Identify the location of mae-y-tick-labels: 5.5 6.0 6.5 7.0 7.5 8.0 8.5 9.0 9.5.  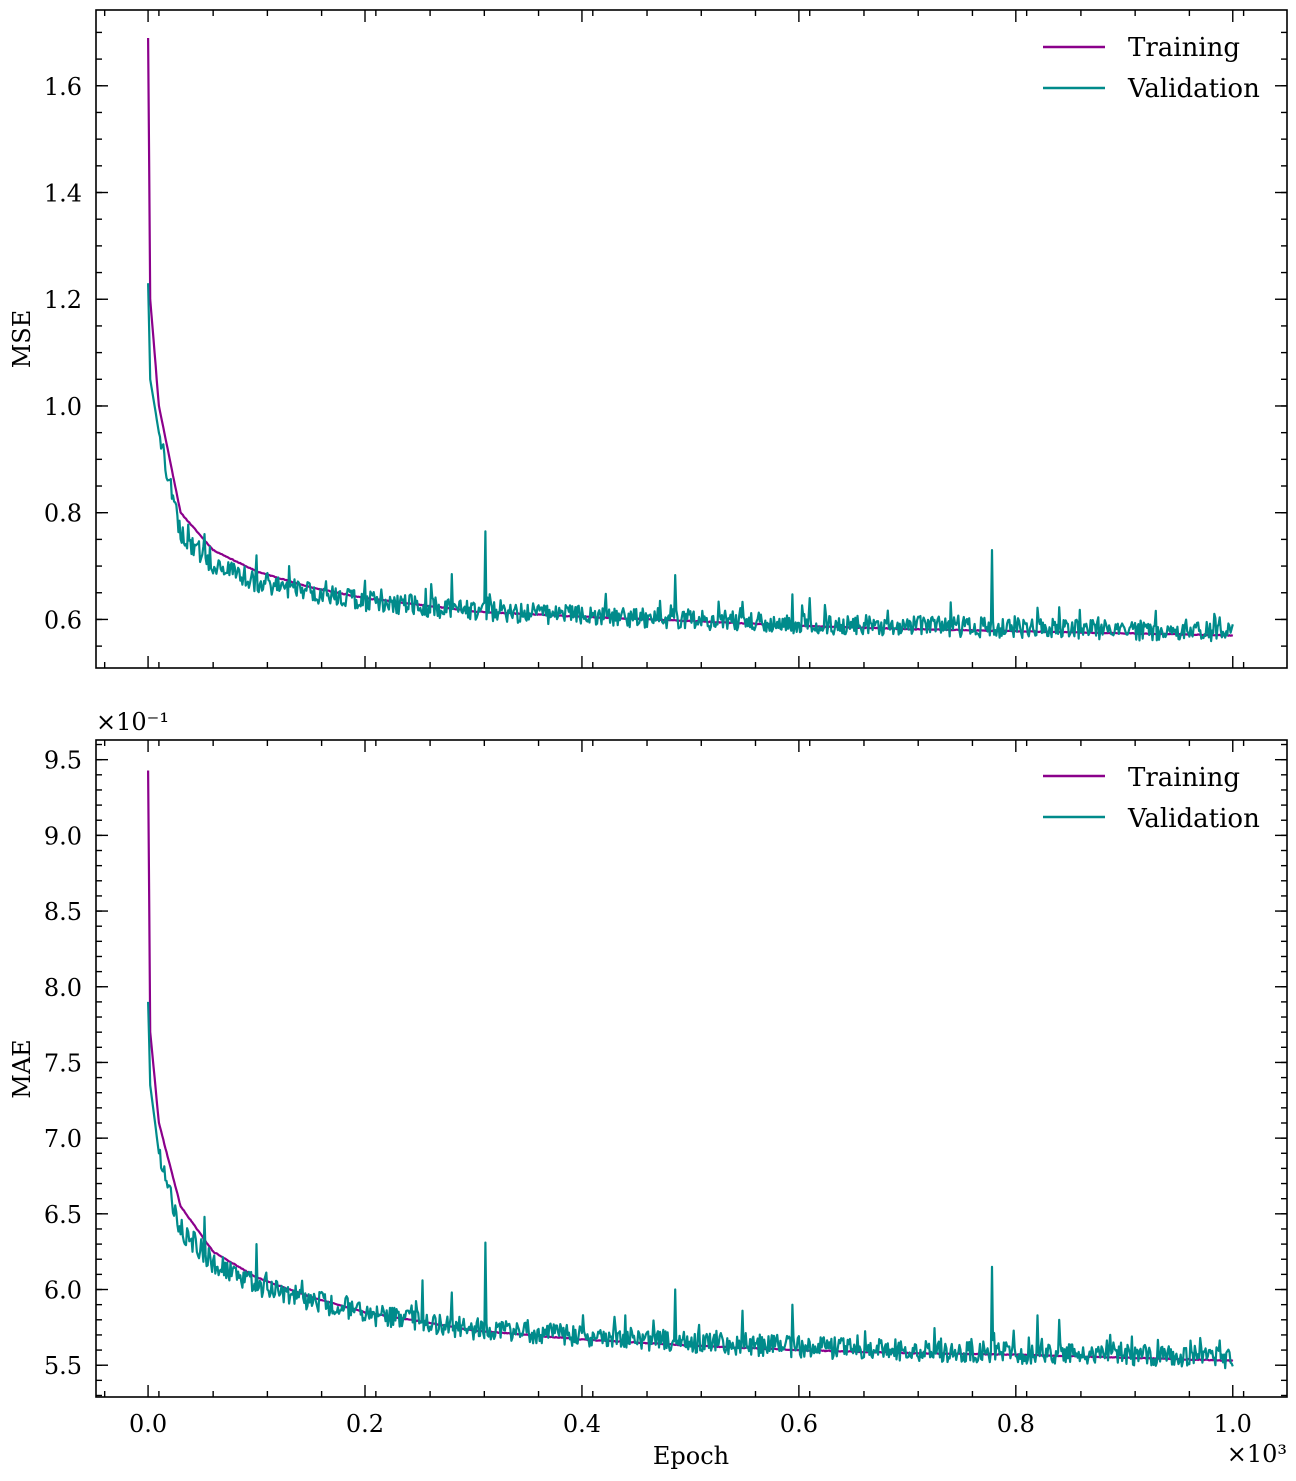
(63, 1064).